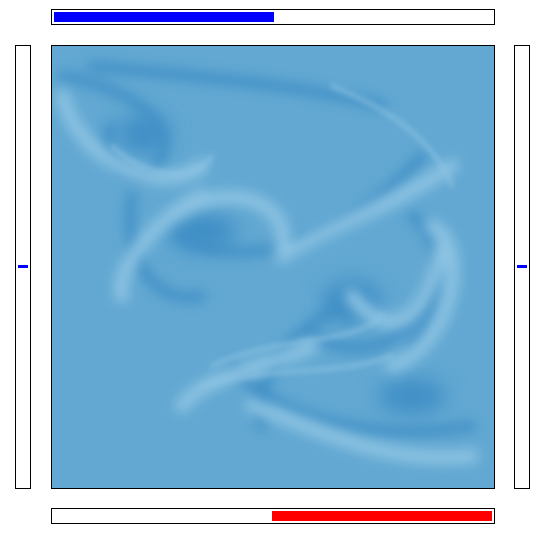  I want to click on top-meter, so click(273, 17).